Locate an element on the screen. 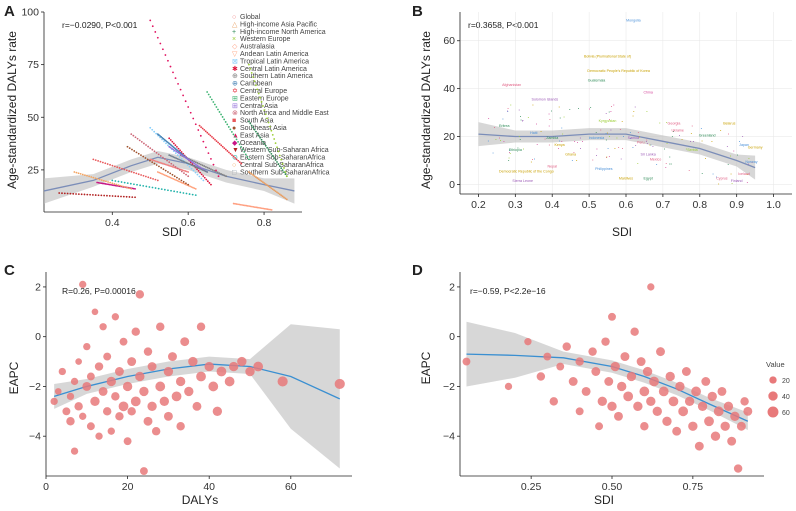 The image size is (796, 511). panel-d-y-tick-label: 2 is located at coordinates (452, 287).